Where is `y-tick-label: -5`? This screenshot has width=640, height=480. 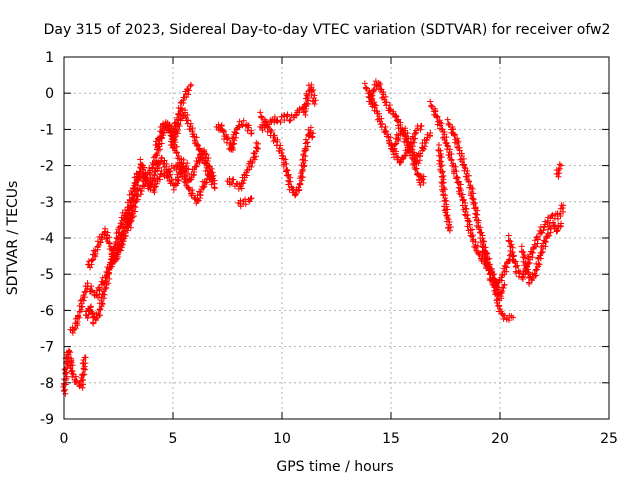
y-tick-label: -5 is located at coordinates (47, 275).